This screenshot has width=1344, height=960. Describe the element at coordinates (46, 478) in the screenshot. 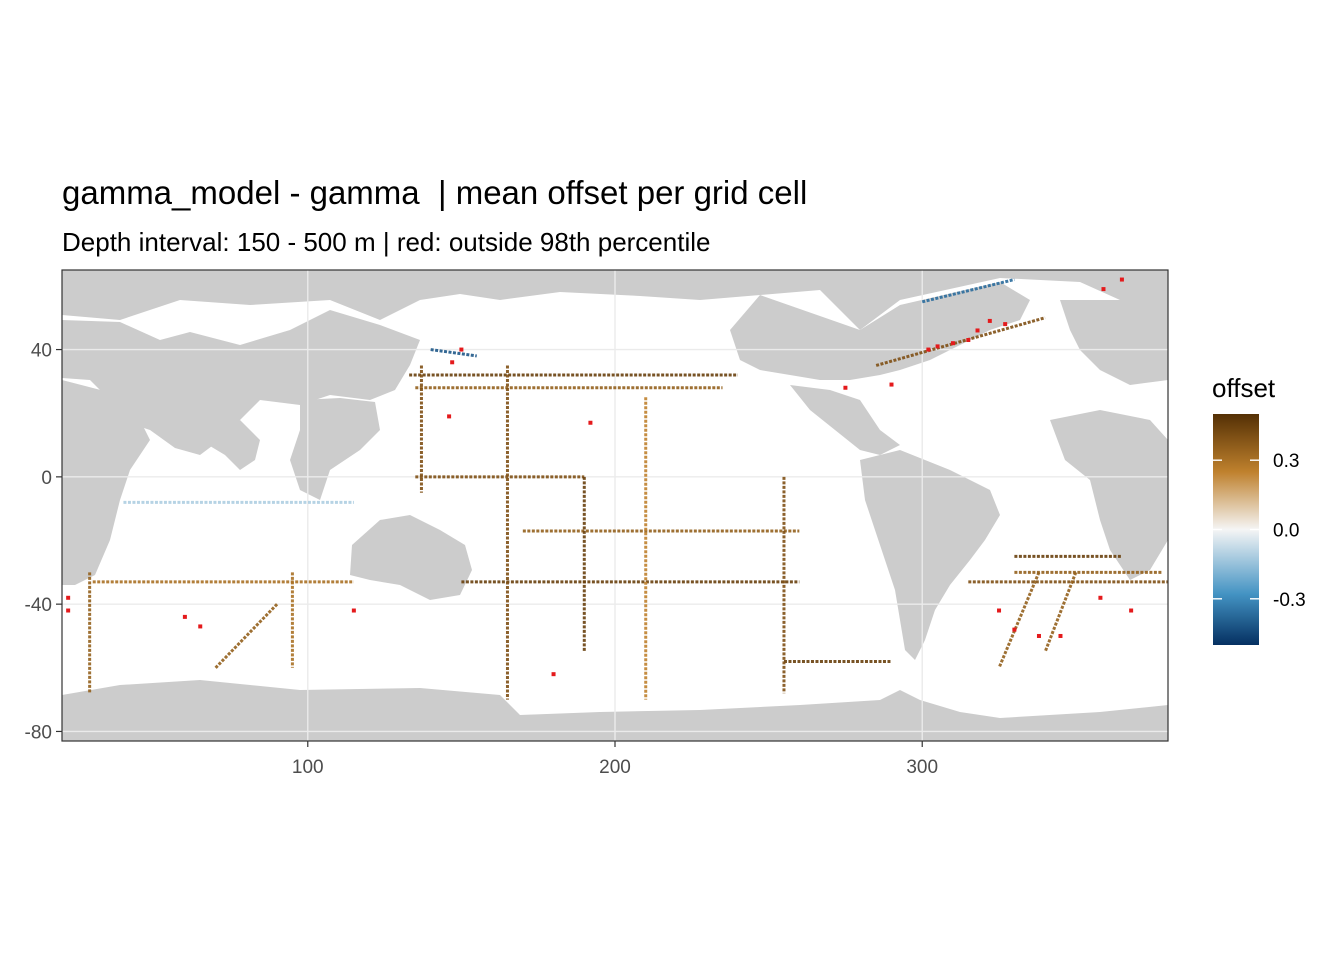

I see `y-tick-label-1: 0` at that location.